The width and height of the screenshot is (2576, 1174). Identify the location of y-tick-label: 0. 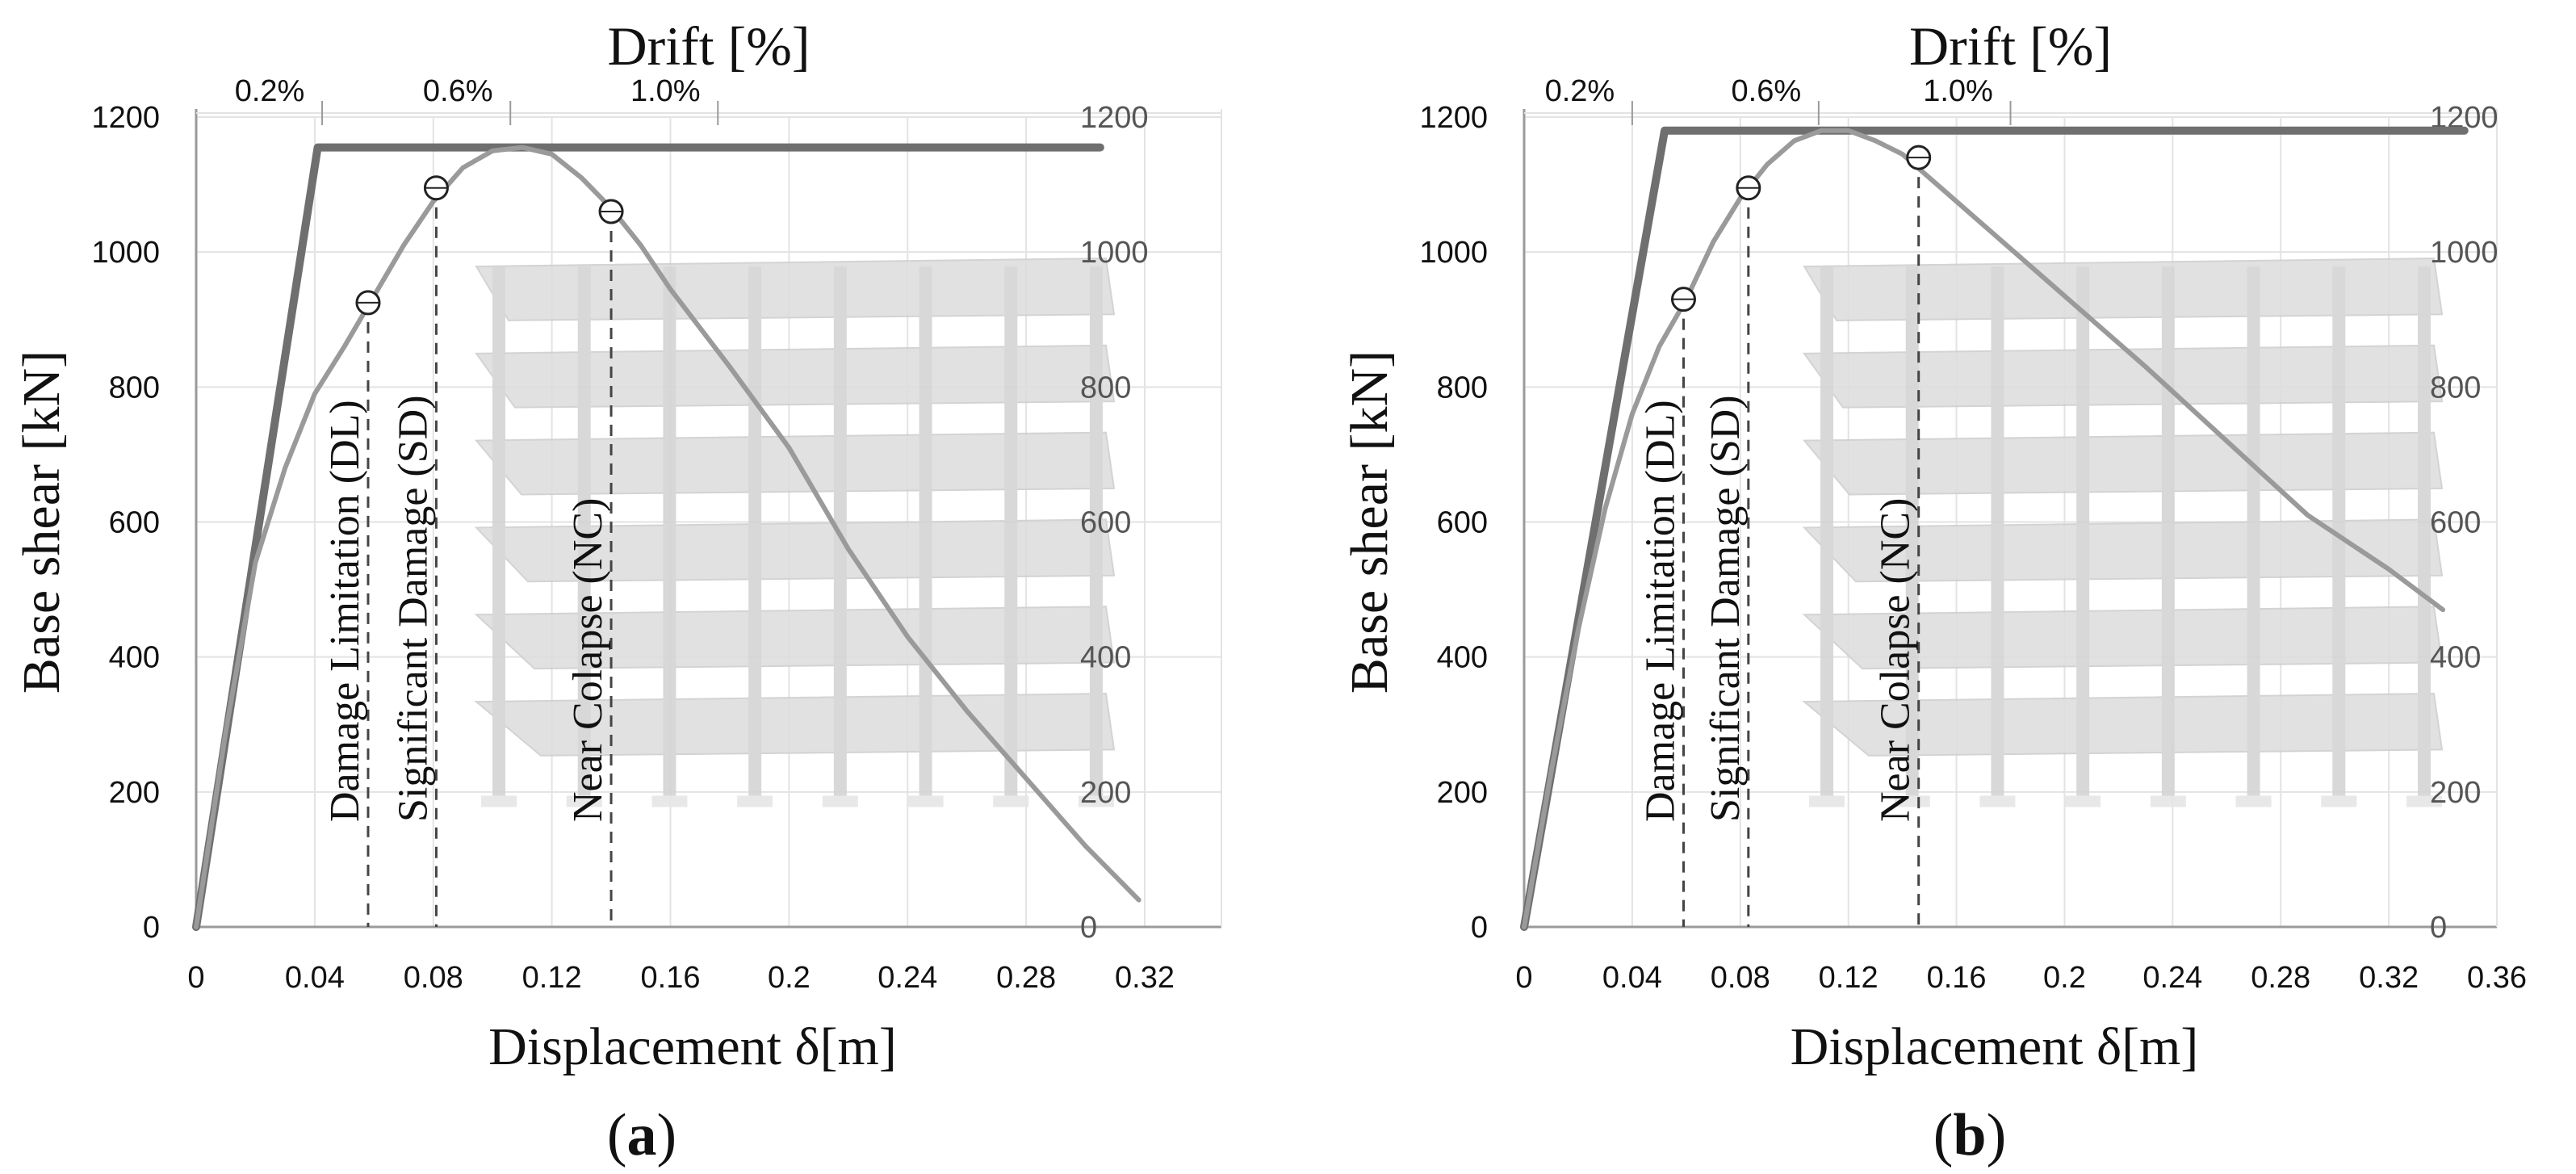
(151, 928).